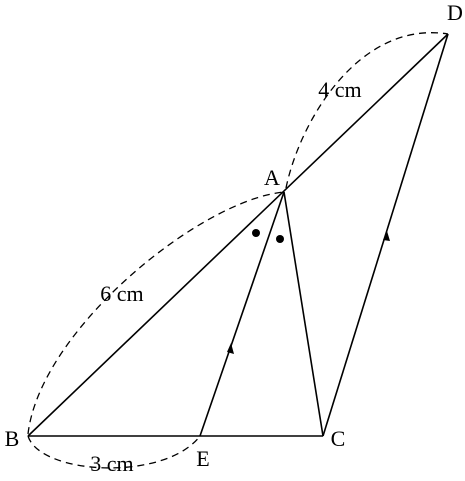 The width and height of the screenshot is (465, 481). What do you see at coordinates (303, 314) in the screenshot?
I see `line-ac` at bounding box center [303, 314].